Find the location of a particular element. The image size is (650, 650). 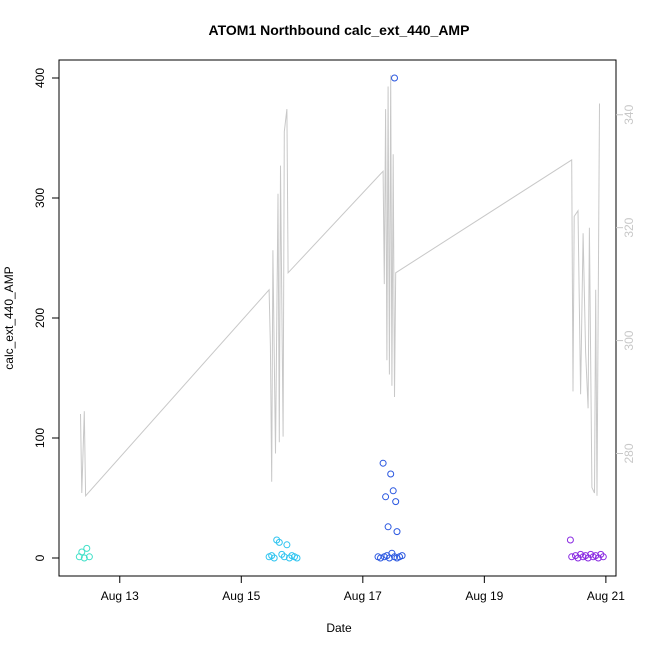

x-axis: Aug 13 Aug 15 Aug 17 Aug 19 Aug 21 is located at coordinates (363, 589).